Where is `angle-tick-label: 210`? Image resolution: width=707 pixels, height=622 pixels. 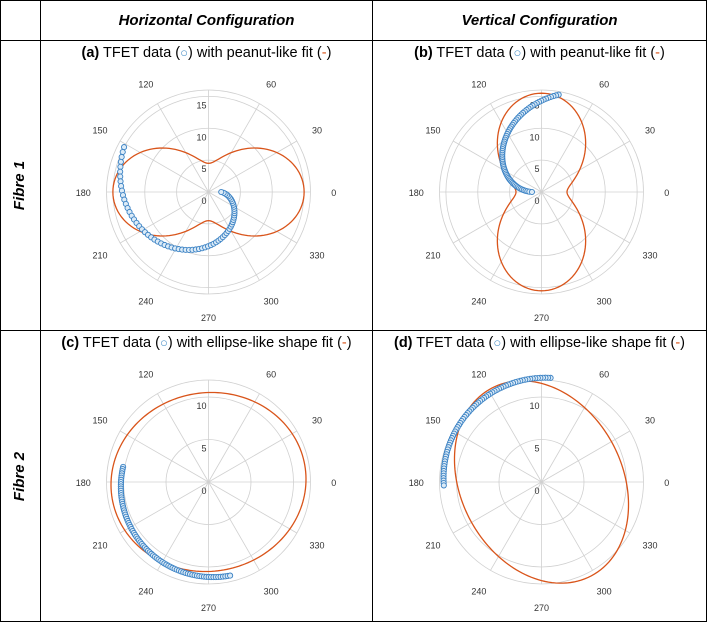
angle-tick-label: 210 is located at coordinates (100, 546).